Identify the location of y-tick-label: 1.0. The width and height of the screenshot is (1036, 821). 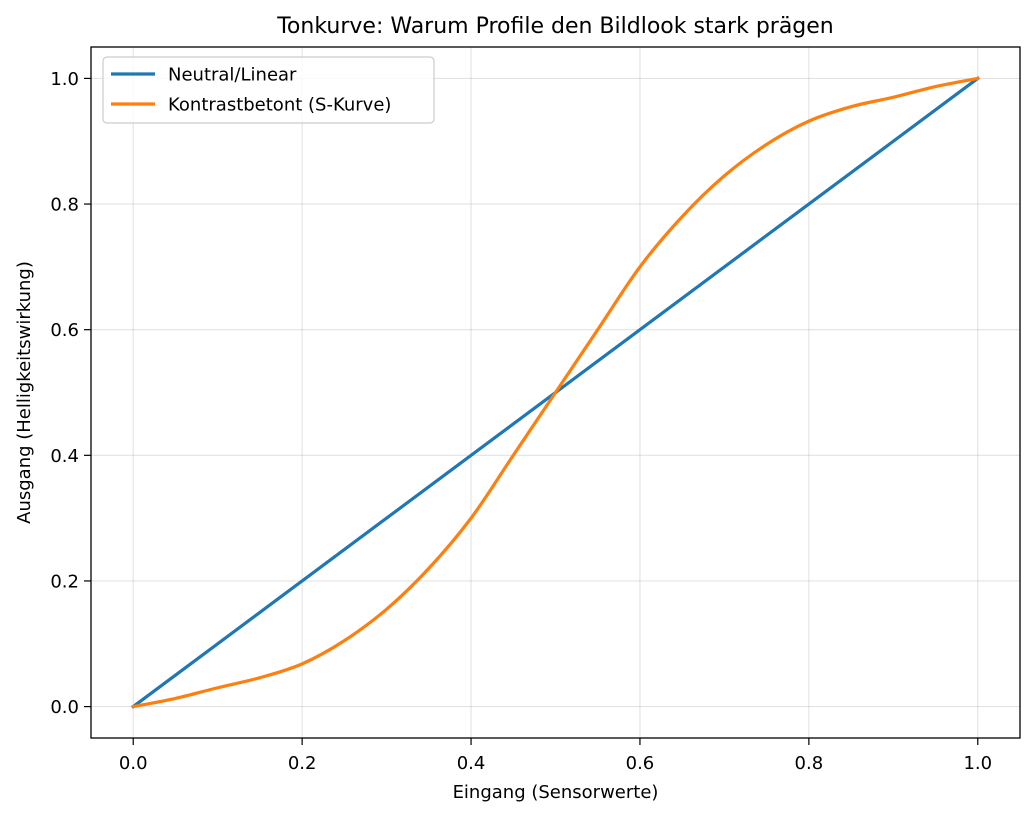
(64, 79).